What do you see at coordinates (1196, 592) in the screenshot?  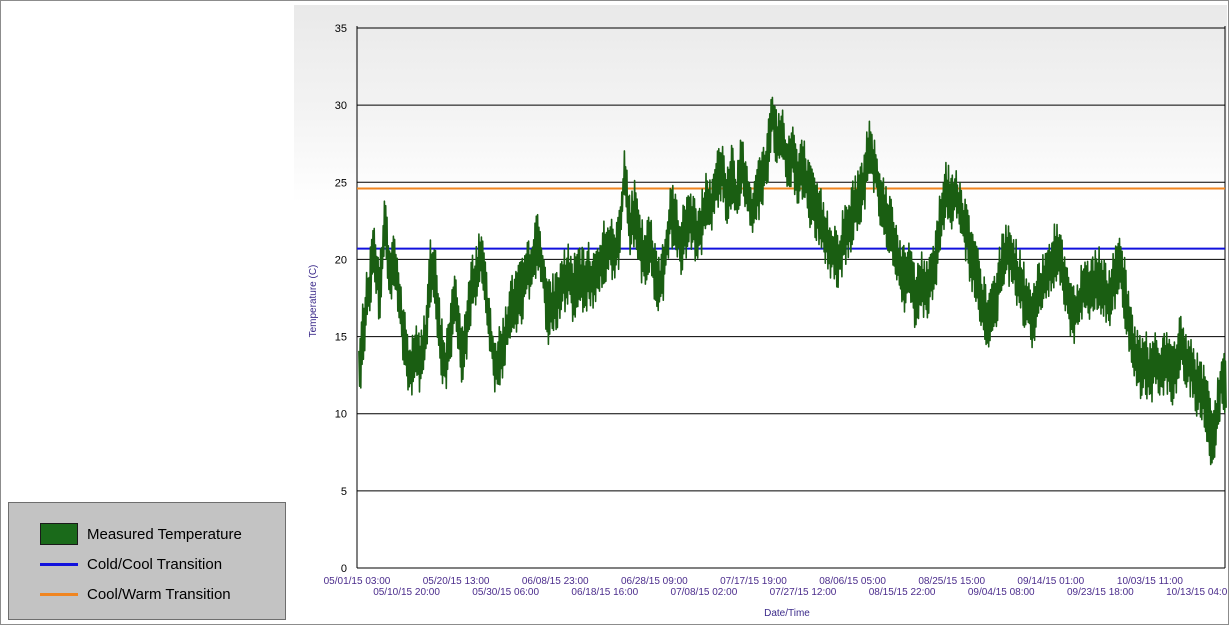 I see `x-tick-label: 10/13/15 04:00` at bounding box center [1196, 592].